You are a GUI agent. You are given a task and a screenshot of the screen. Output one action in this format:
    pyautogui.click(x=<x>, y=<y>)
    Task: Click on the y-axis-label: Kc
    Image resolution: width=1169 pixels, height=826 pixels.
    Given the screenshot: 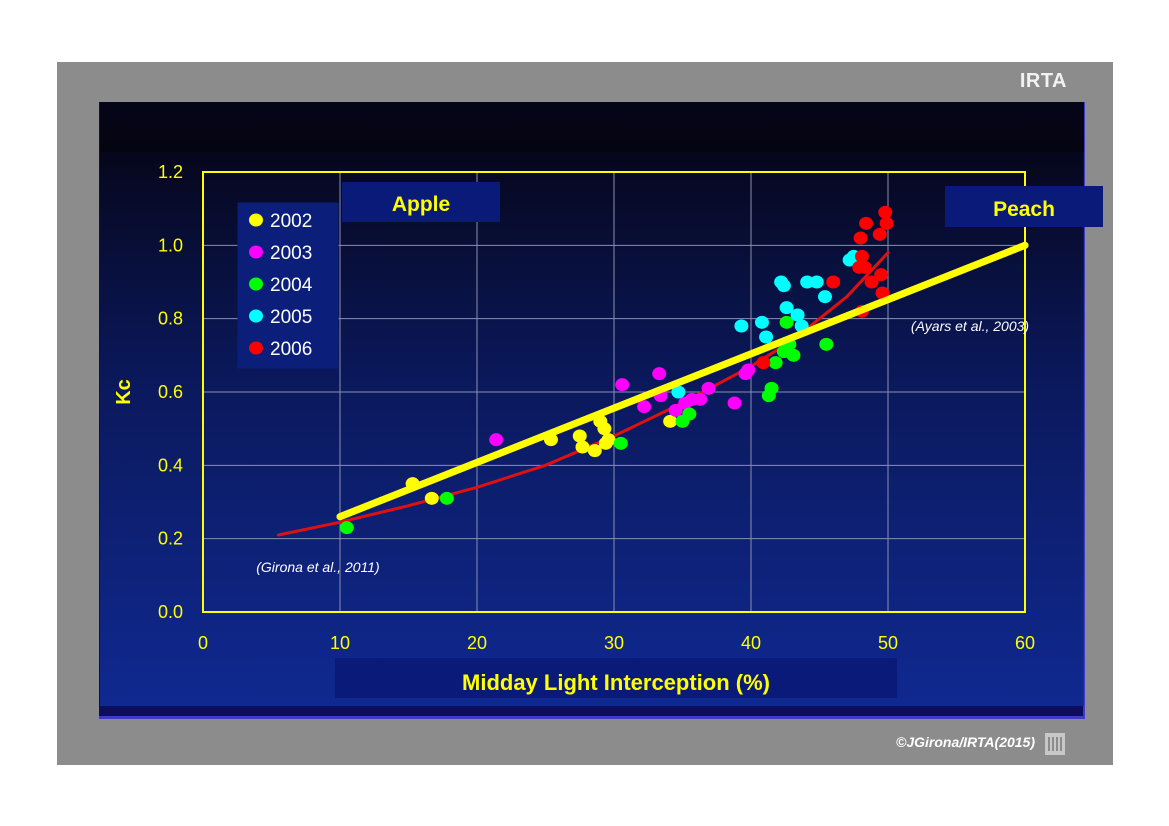 What is the action you would take?
    pyautogui.click(x=124, y=392)
    